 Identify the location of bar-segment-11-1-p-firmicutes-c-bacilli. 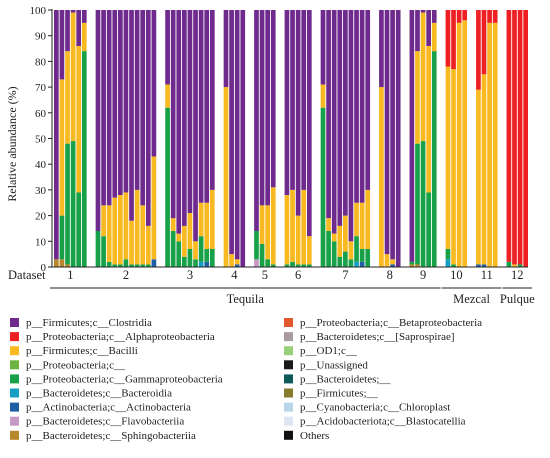
(478, 177).